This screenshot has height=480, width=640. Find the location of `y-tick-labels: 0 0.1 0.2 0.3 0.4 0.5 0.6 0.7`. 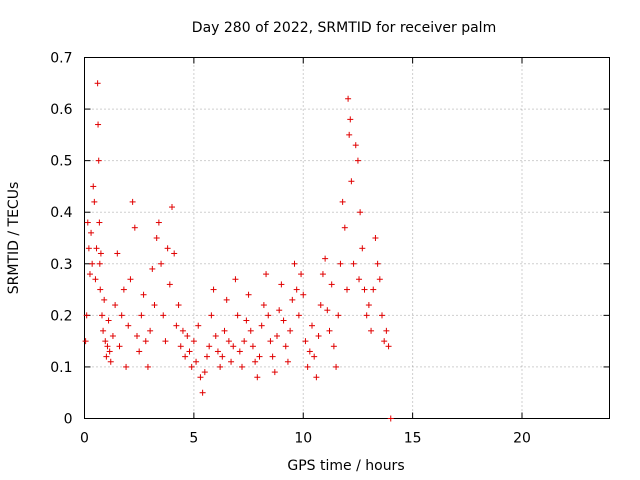

y-tick-labels: 0 0.1 0.2 0.3 0.4 0.5 0.6 0.7 is located at coordinates (61, 239).